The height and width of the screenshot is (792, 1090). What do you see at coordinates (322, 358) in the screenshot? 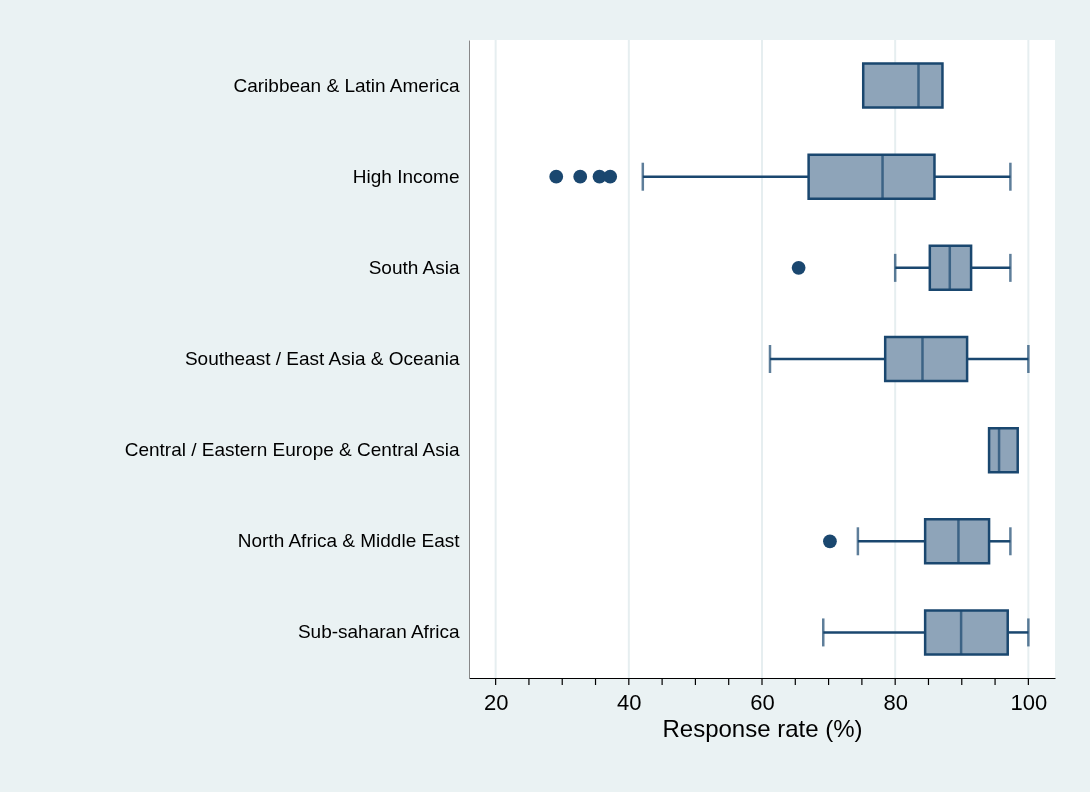
I see `y-tick-label: Southeast / East Asia & Oceania` at bounding box center [322, 358].